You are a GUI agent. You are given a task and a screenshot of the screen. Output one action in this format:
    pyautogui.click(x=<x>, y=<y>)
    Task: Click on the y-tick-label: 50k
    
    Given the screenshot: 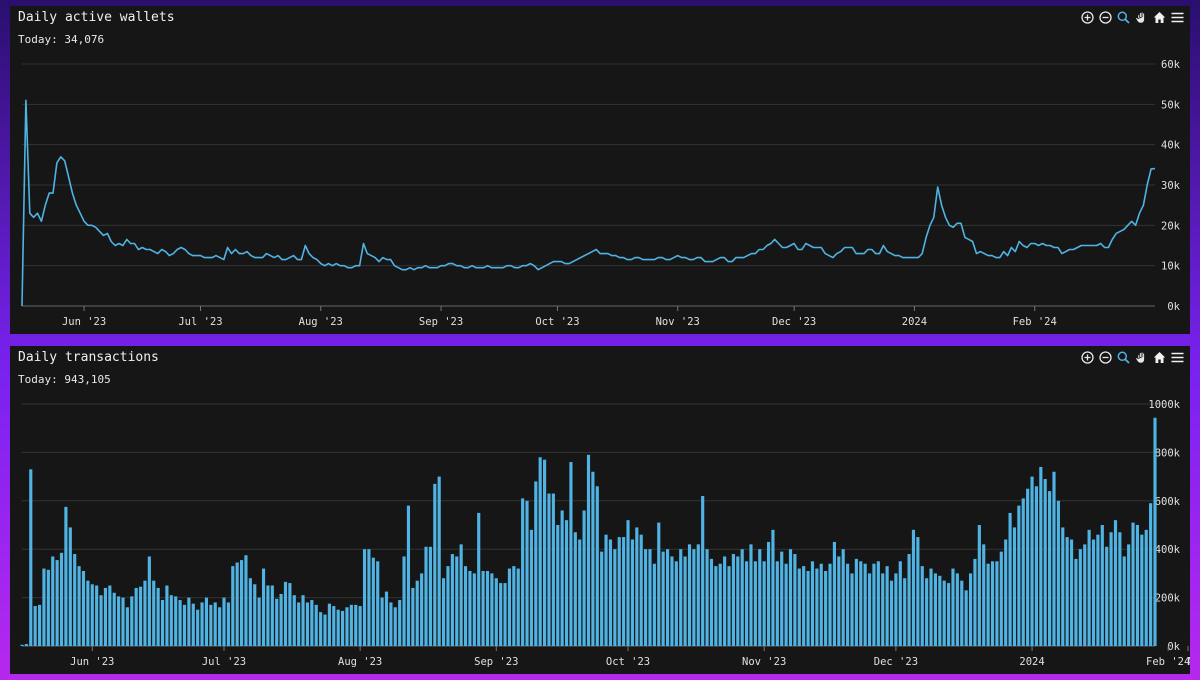 What is the action you would take?
    pyautogui.click(x=1171, y=105)
    